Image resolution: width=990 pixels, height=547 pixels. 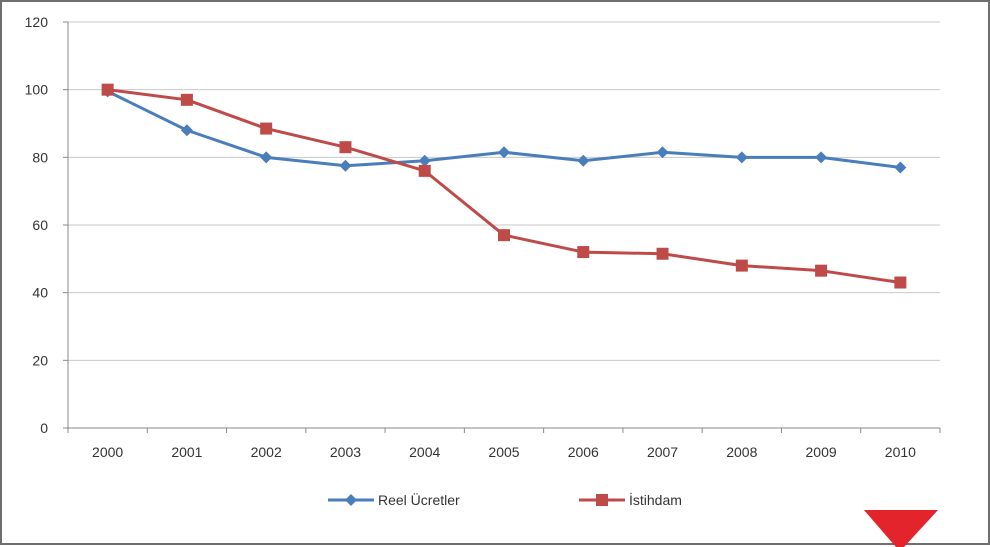 What do you see at coordinates (504, 235) in the screenshot?
I see `data-point-series1-2005` at bounding box center [504, 235].